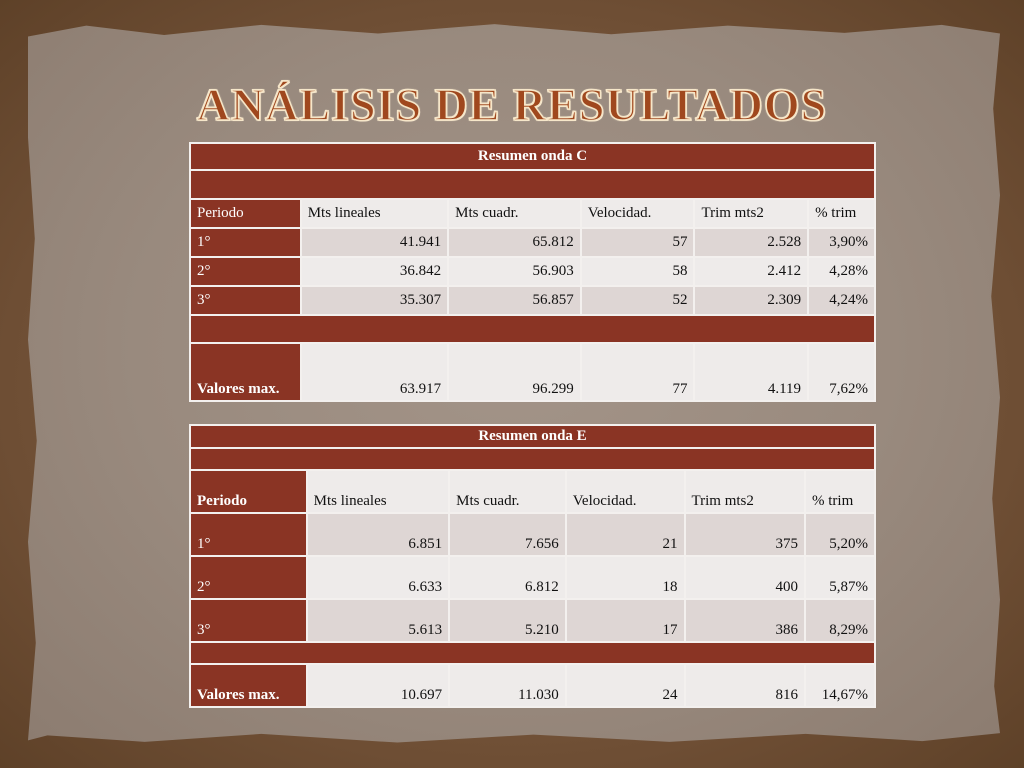 Image resolution: width=1024 pixels, height=768 pixels. I want to click on table-cell: 4,28%, so click(841, 271).